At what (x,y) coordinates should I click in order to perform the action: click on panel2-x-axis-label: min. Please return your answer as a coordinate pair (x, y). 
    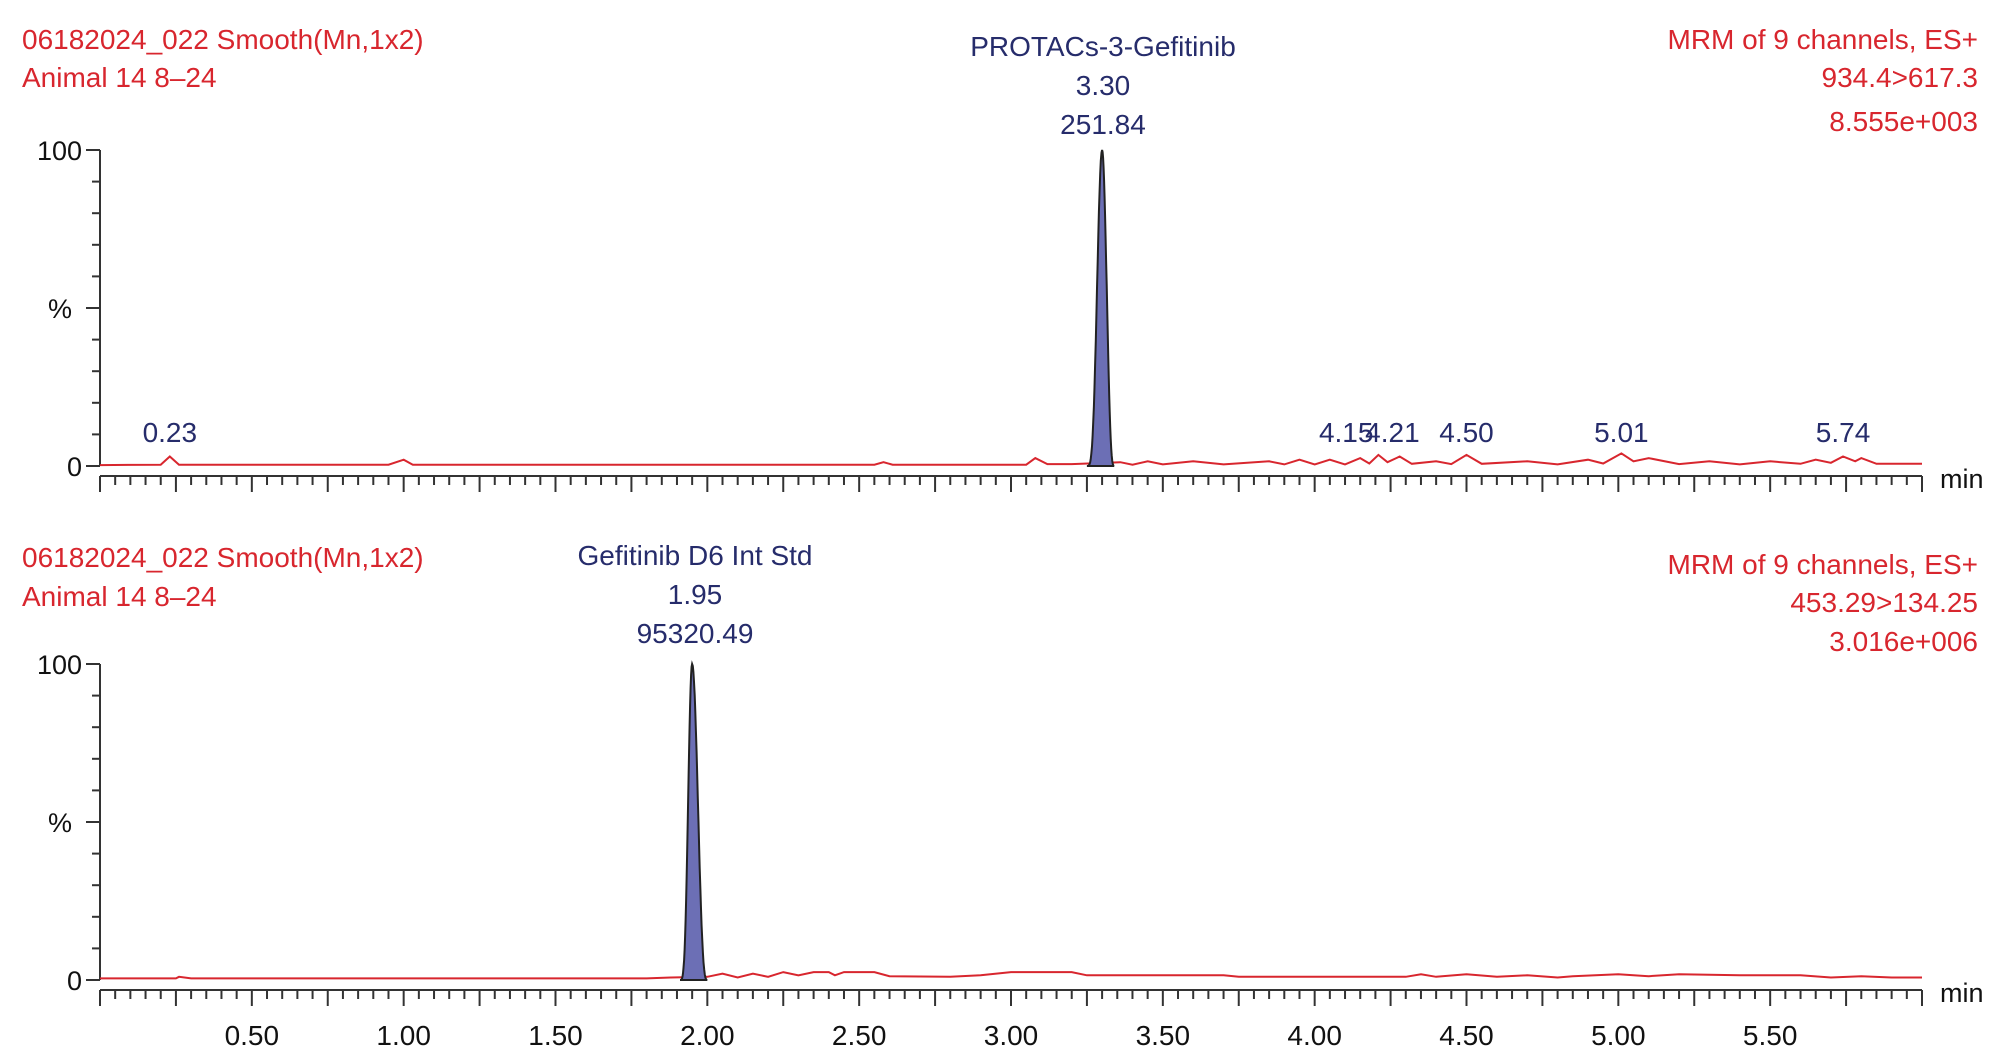
    Looking at the image, I should click on (1962, 993).